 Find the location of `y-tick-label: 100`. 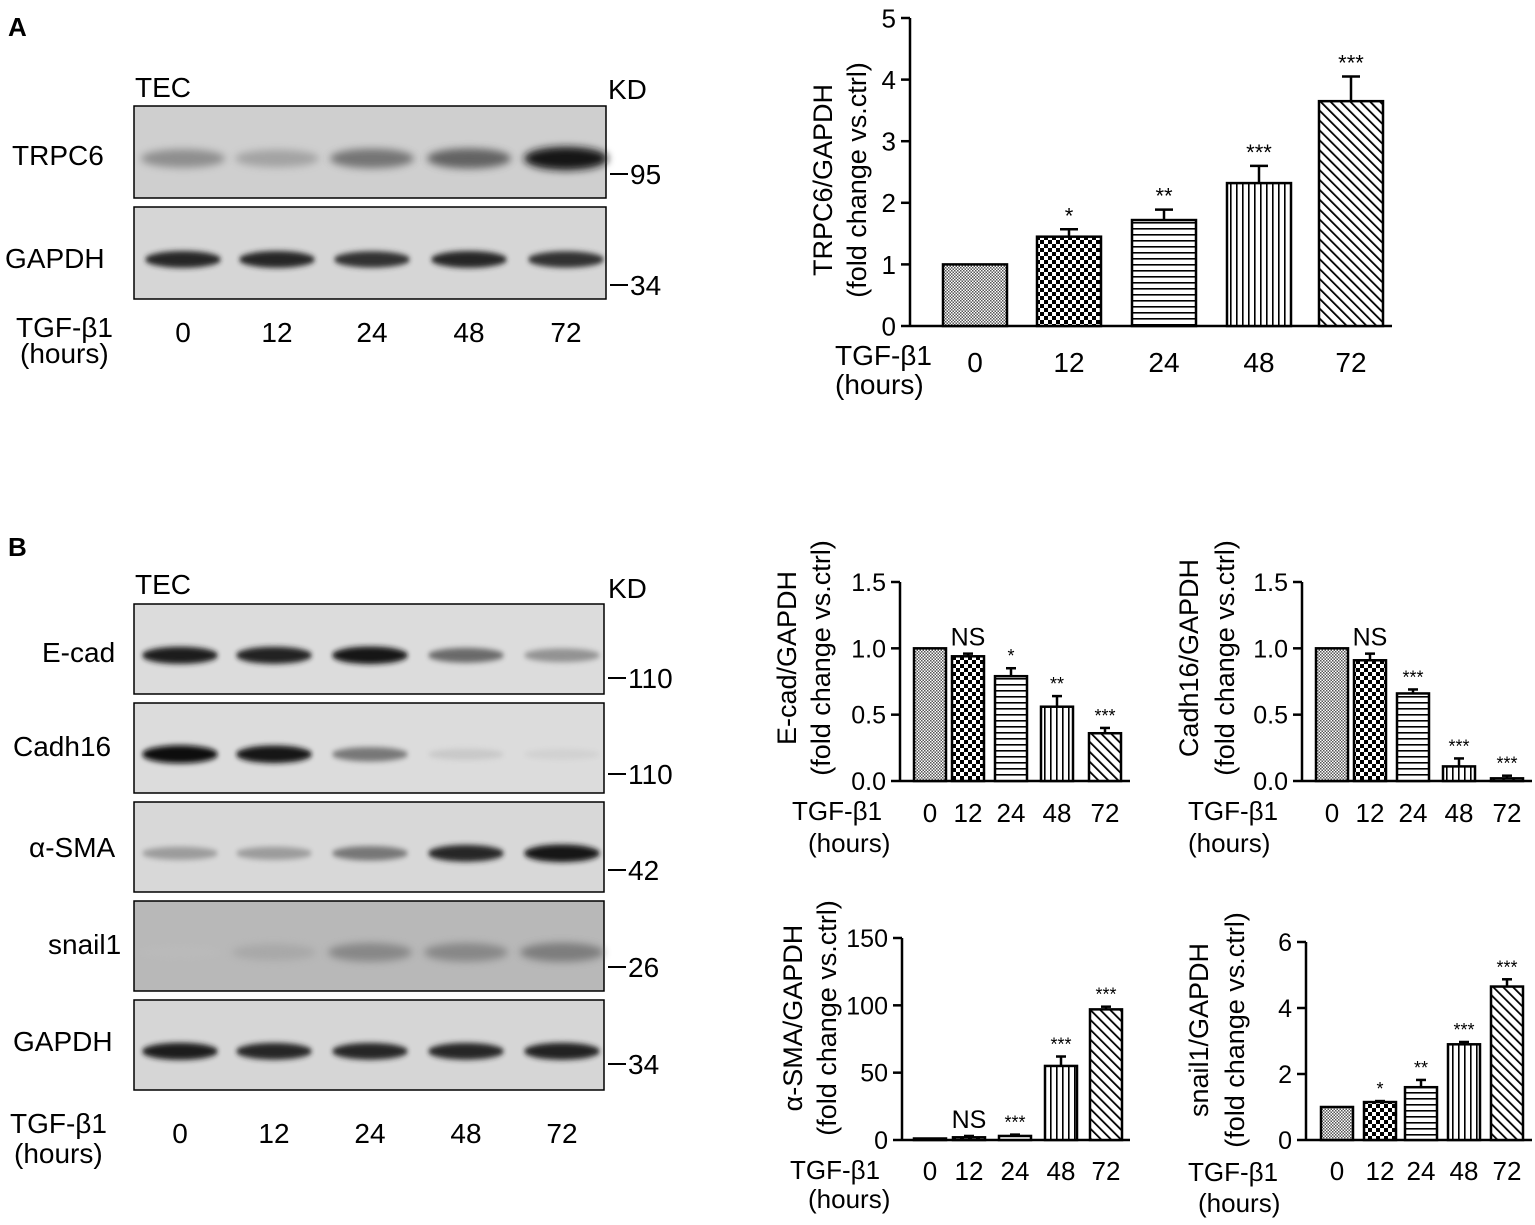

y-tick-label: 100 is located at coordinates (867, 1006).